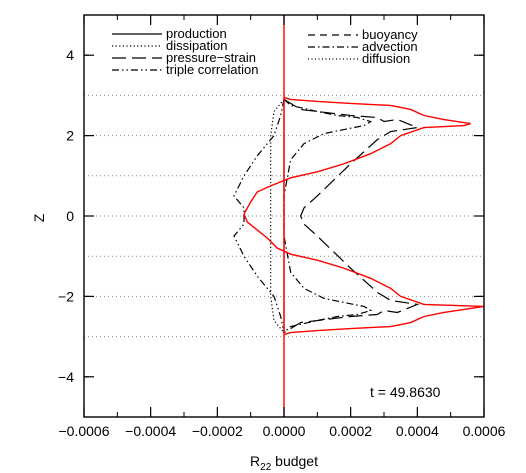 This screenshot has height=473, width=526. I want to click on x-tick-label: 0.0004, so click(417, 431).